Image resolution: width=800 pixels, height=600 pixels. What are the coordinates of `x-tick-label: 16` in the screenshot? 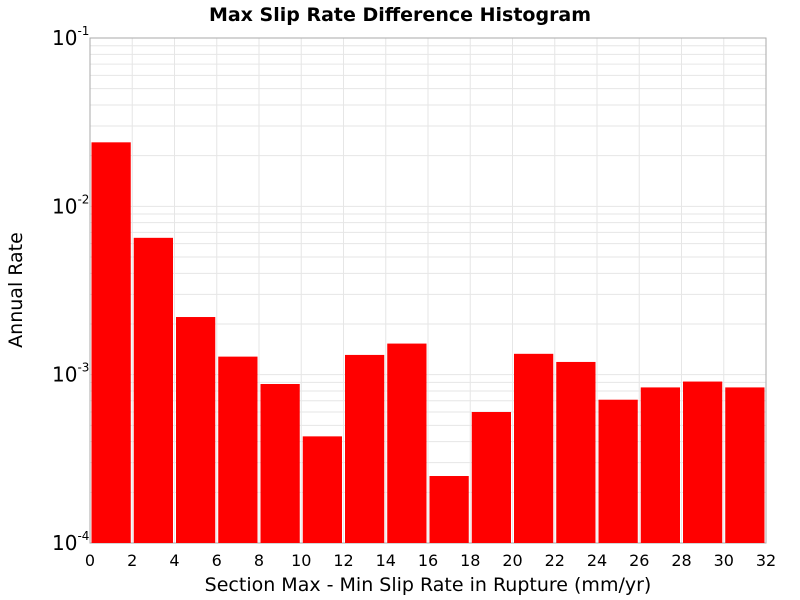 It's located at (428, 560).